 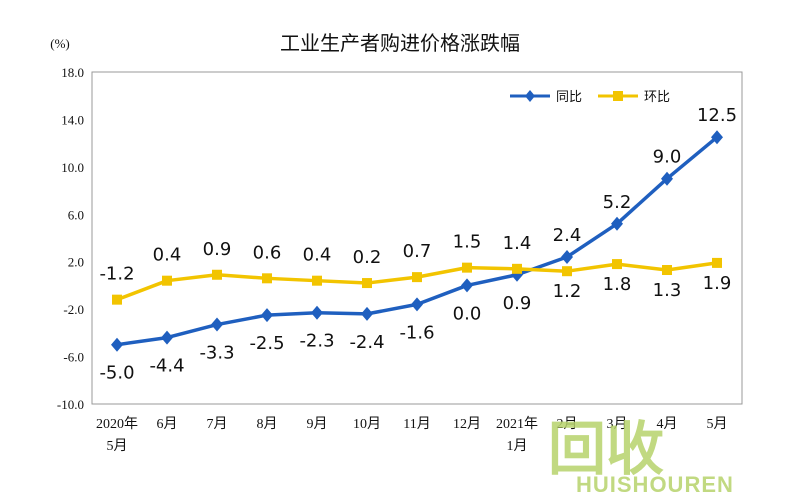 What do you see at coordinates (717, 115) in the screenshot?
I see `data-label-yoy: 12.5` at bounding box center [717, 115].